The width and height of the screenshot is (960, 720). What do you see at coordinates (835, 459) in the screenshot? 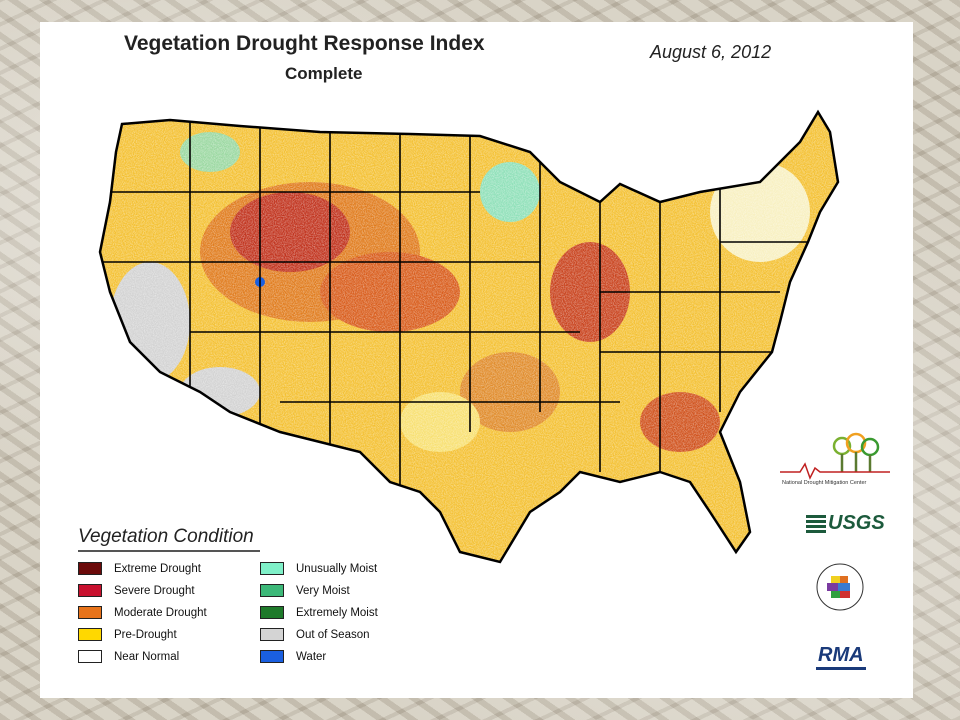
I see `ndmc-logo: National Drought Mitigation Center` at bounding box center [835, 459].